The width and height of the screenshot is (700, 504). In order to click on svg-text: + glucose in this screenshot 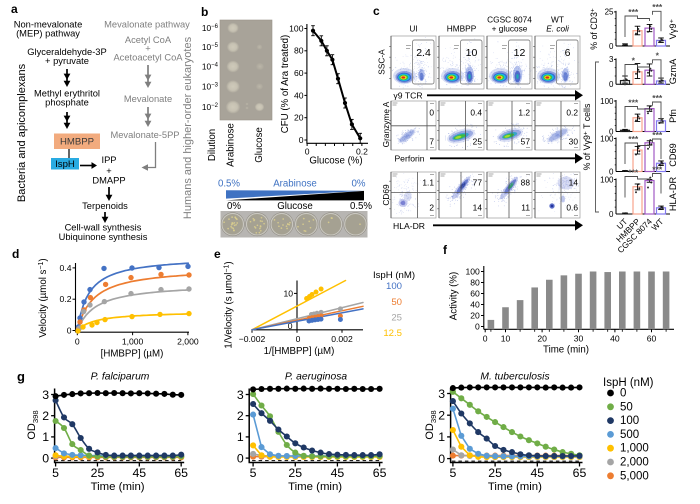, I will do `click(510, 29)`.